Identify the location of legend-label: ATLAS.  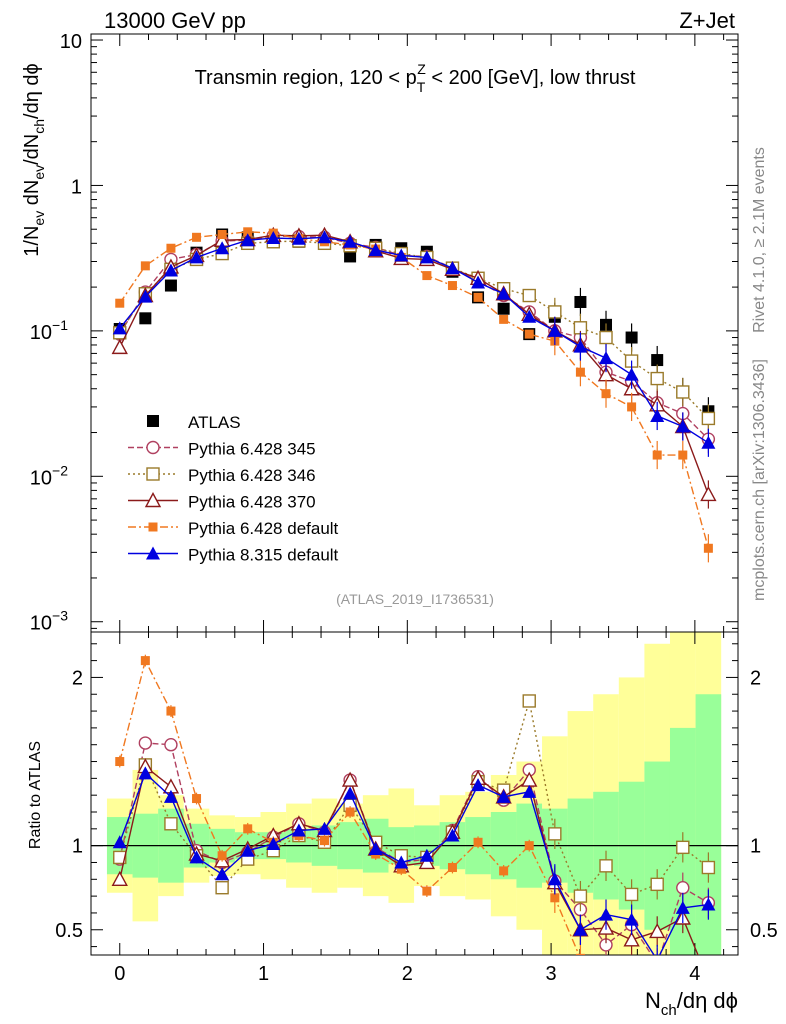
(214, 422).